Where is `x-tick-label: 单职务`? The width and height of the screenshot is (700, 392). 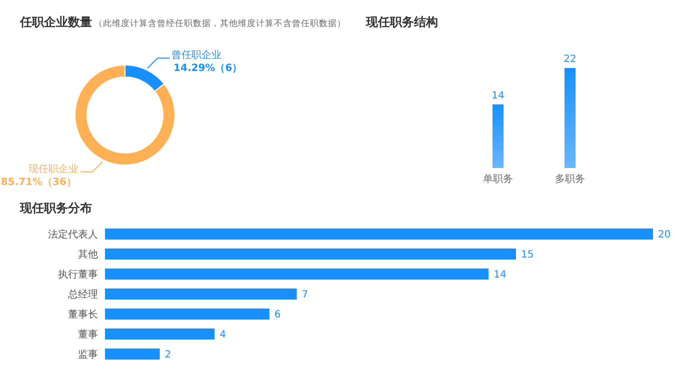
x-tick-label: 单职务 is located at coordinates (498, 179).